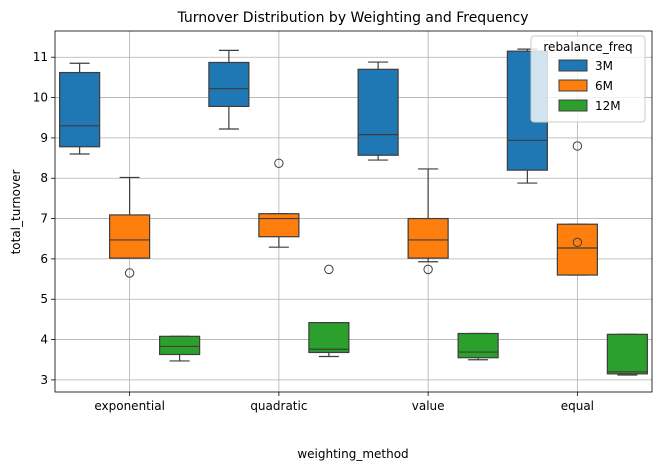  I want to click on box-3M-quadratic, so click(229, 89).